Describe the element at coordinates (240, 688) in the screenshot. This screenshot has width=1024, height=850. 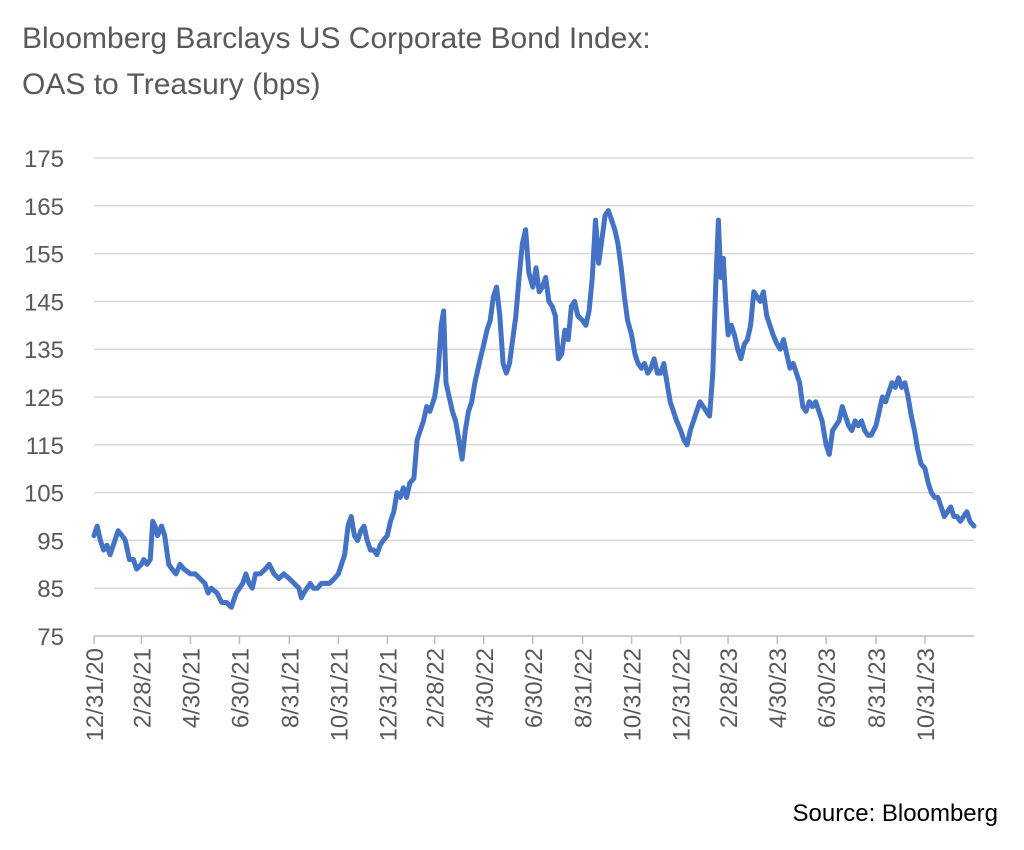
I see `x-tick-label: 6/30/21` at that location.